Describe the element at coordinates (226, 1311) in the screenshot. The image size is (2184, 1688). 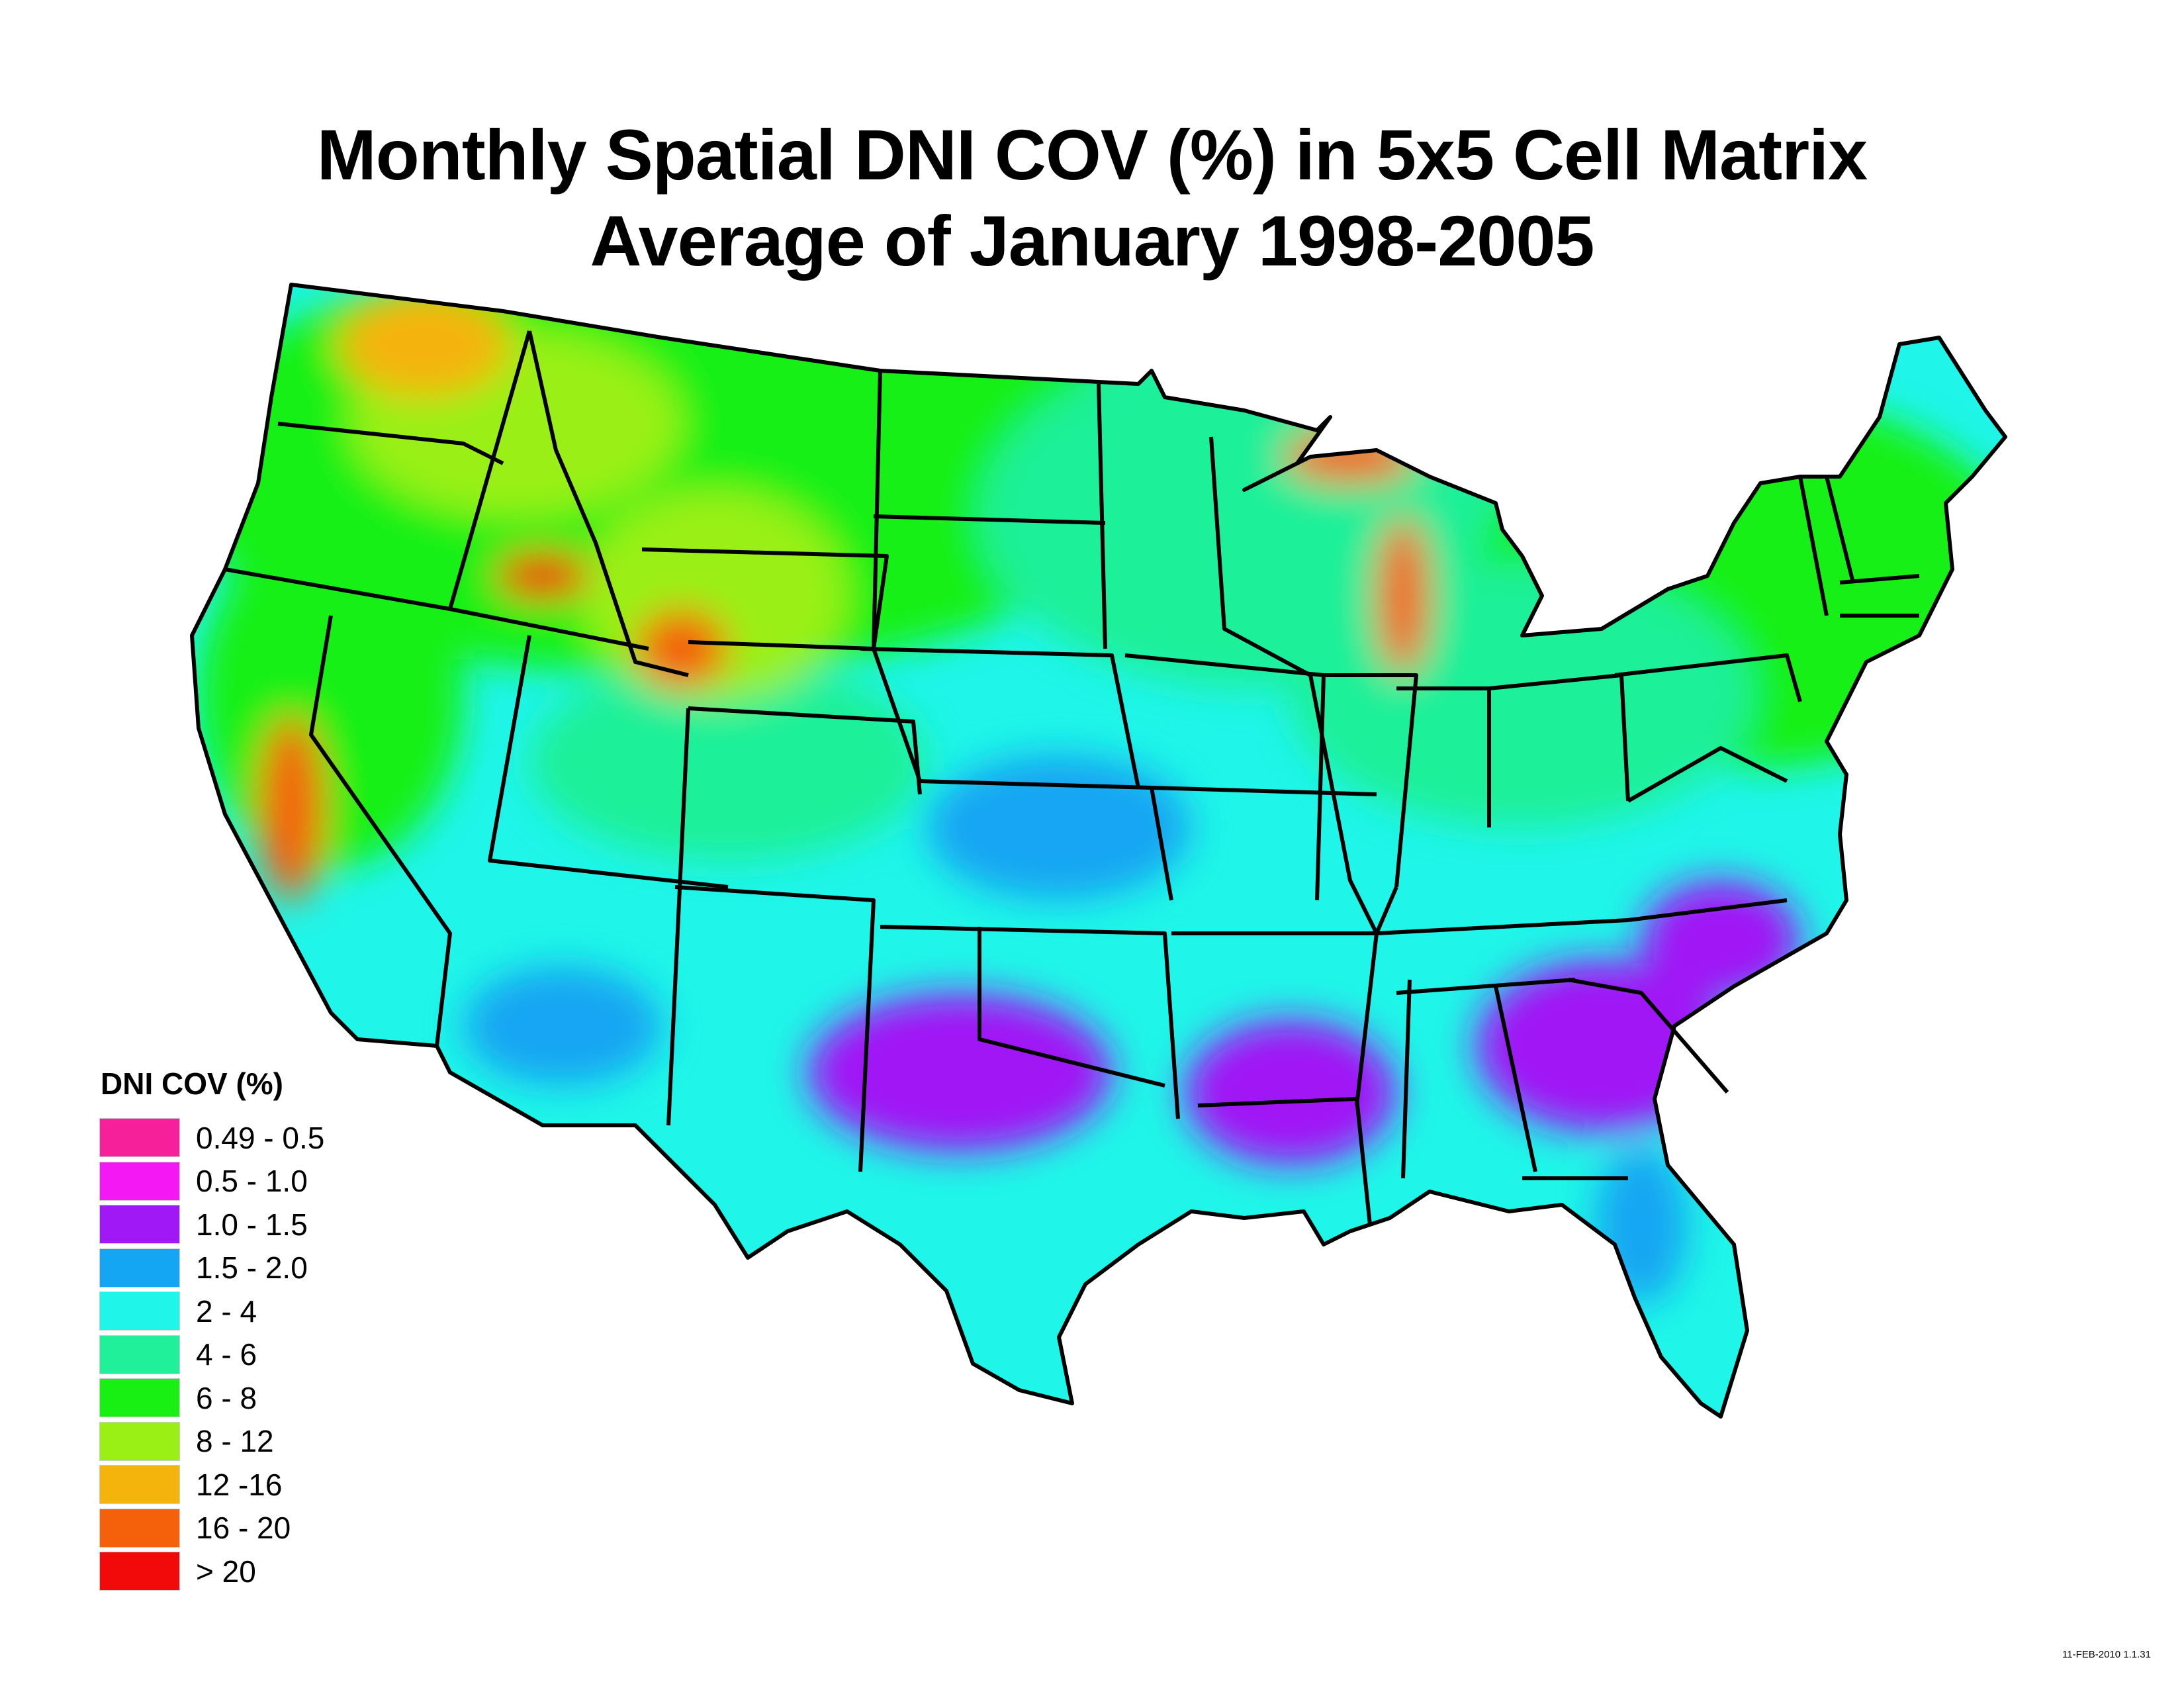
I see `legend-label: 2 - 4` at that location.